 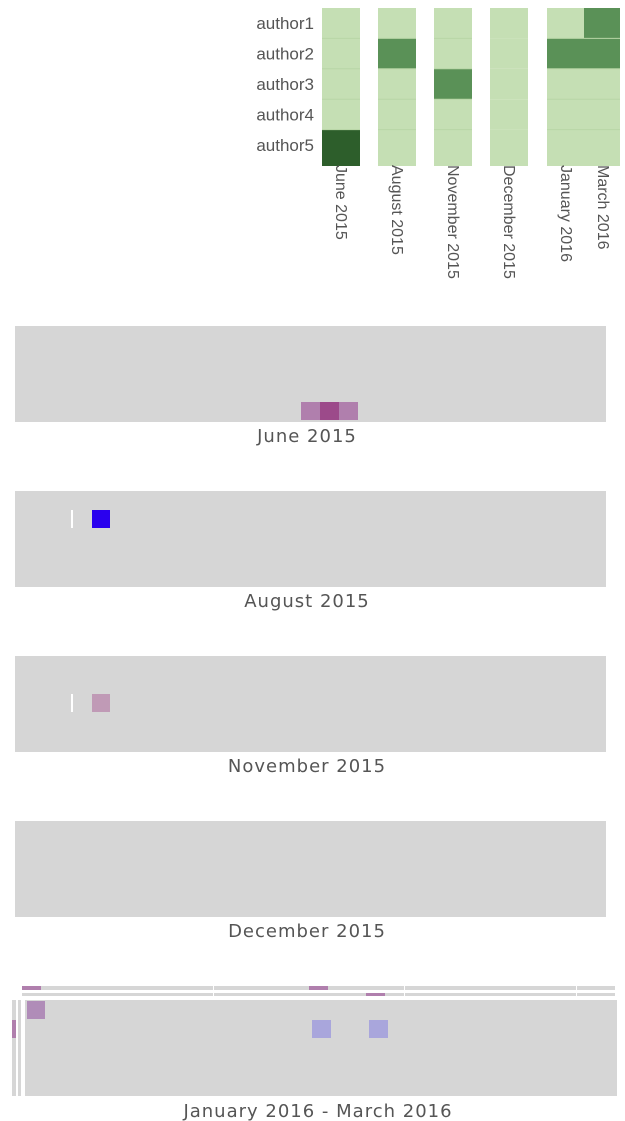 What do you see at coordinates (285, 54) in the screenshot?
I see `row-label: author2` at bounding box center [285, 54].